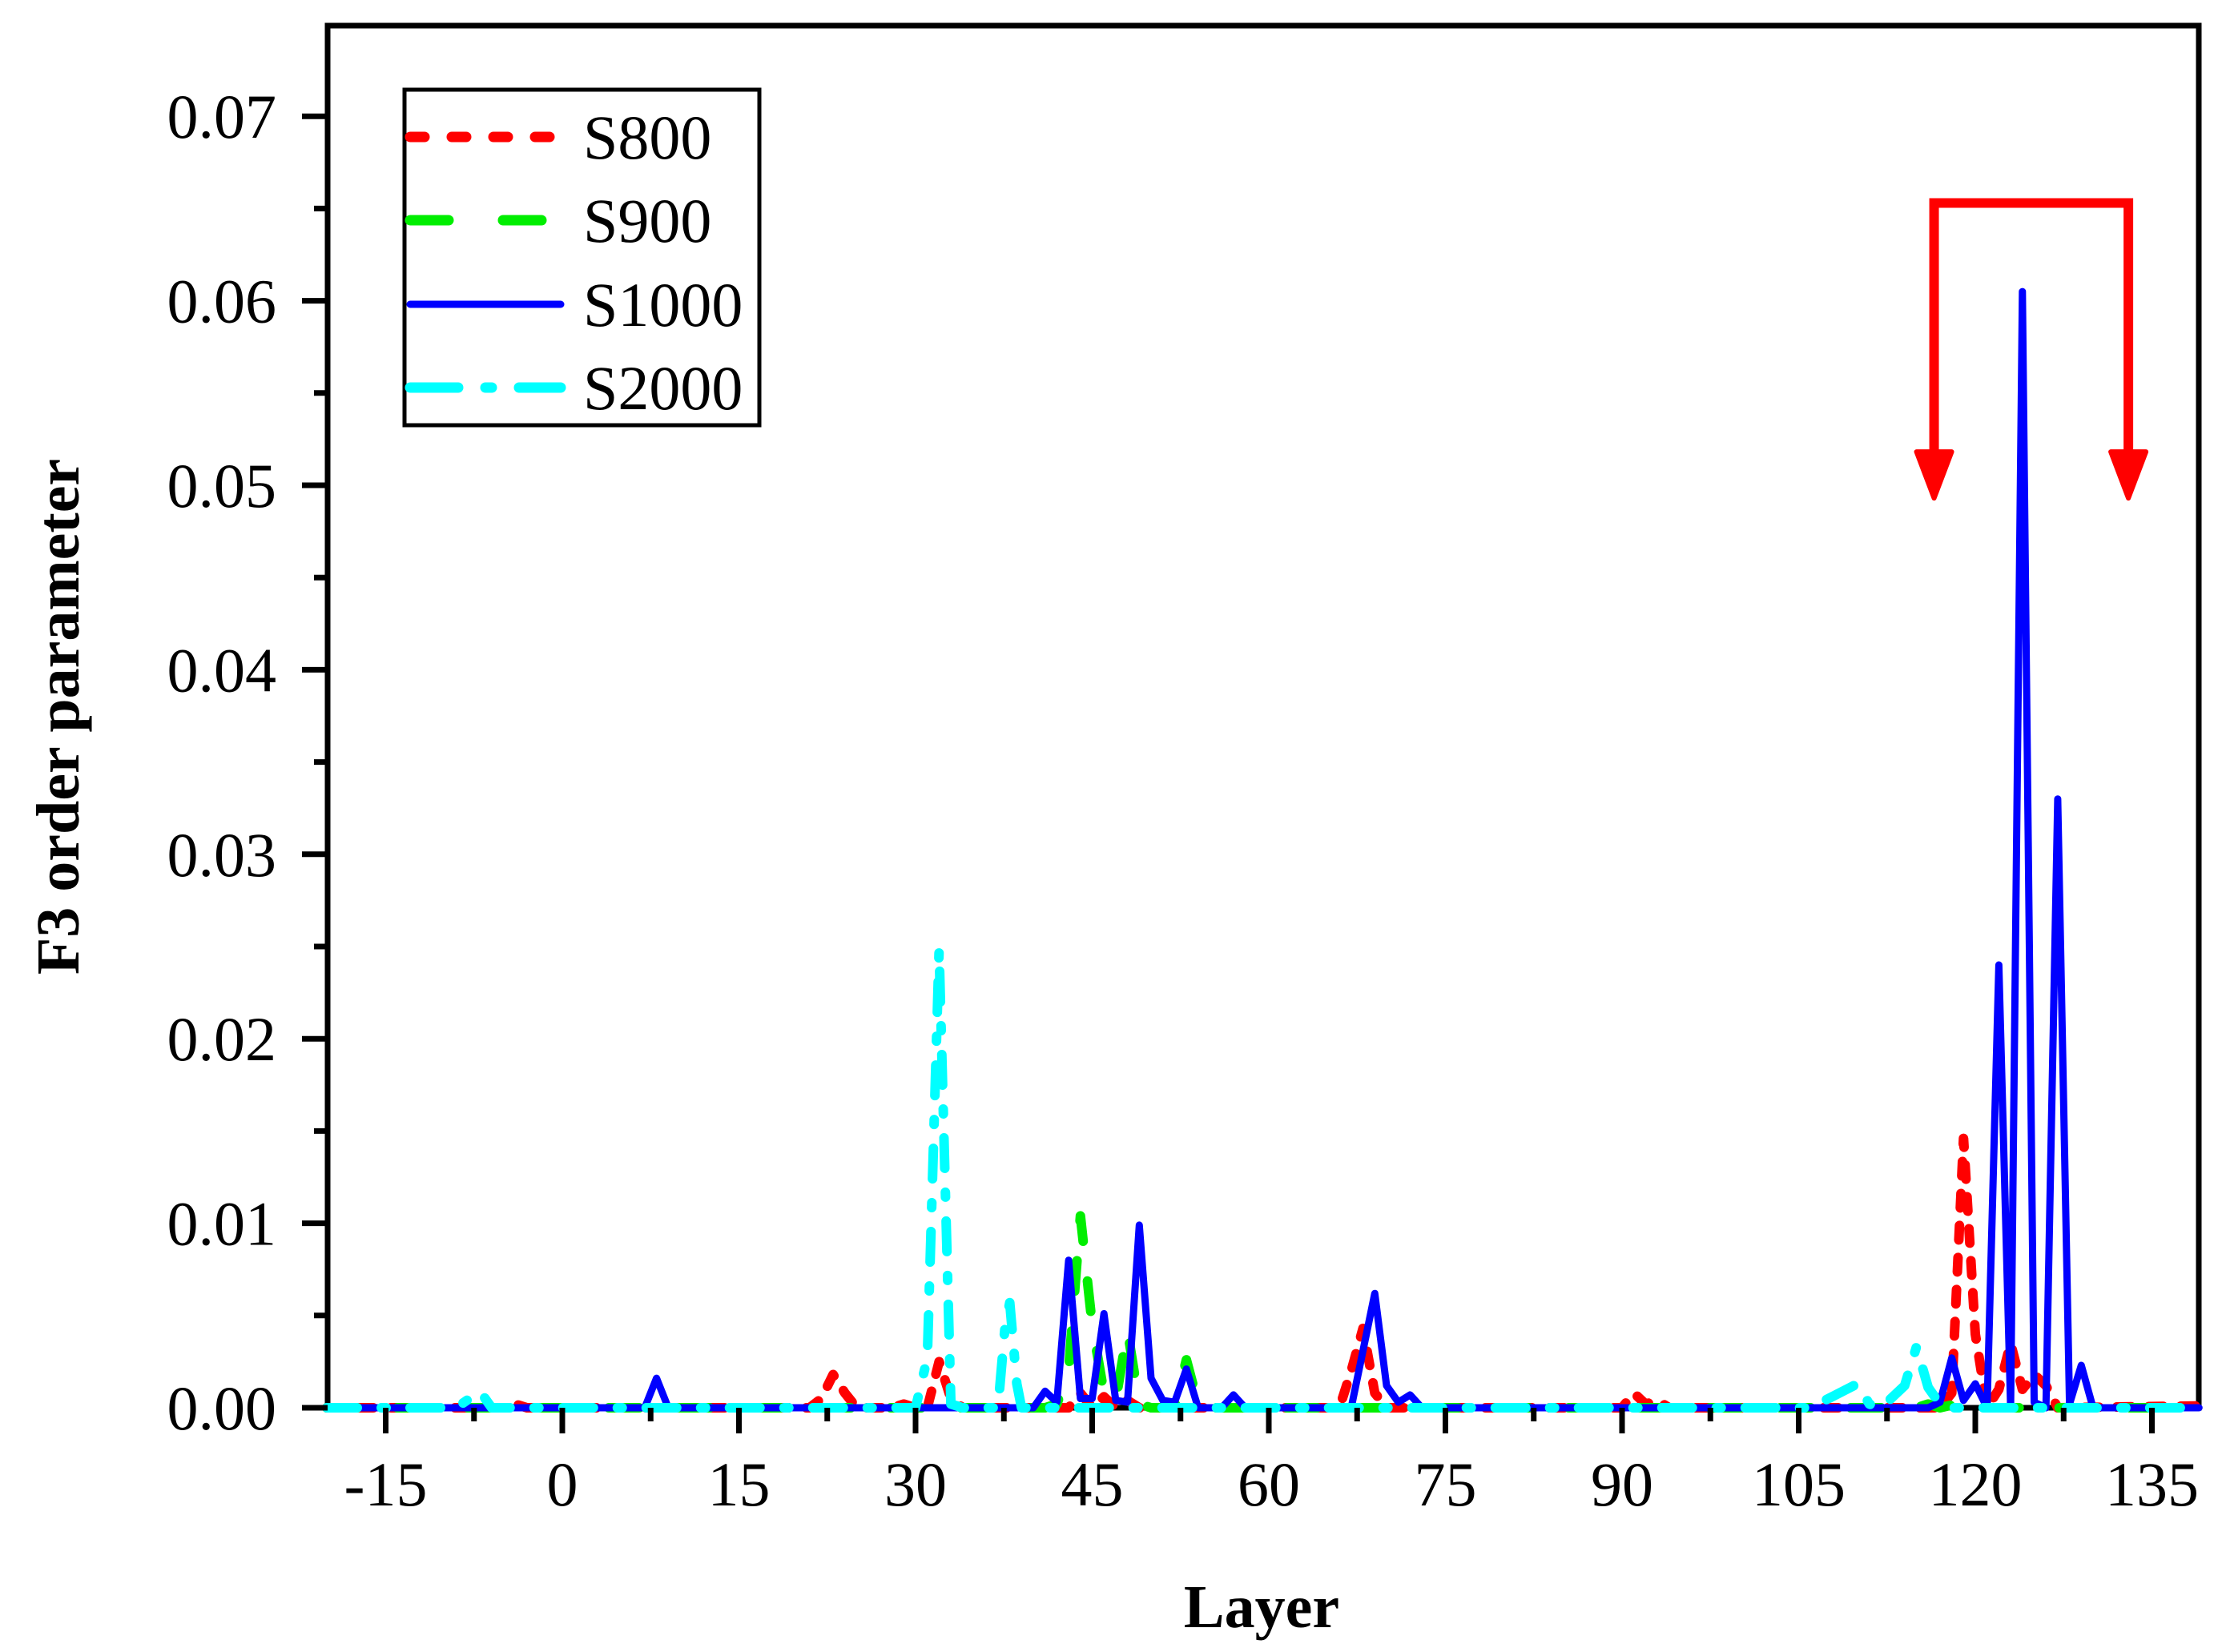 This screenshot has height=1652, width=2214. Describe the element at coordinates (663, 388) in the screenshot. I see `legend-label-s2000: S2000` at that location.